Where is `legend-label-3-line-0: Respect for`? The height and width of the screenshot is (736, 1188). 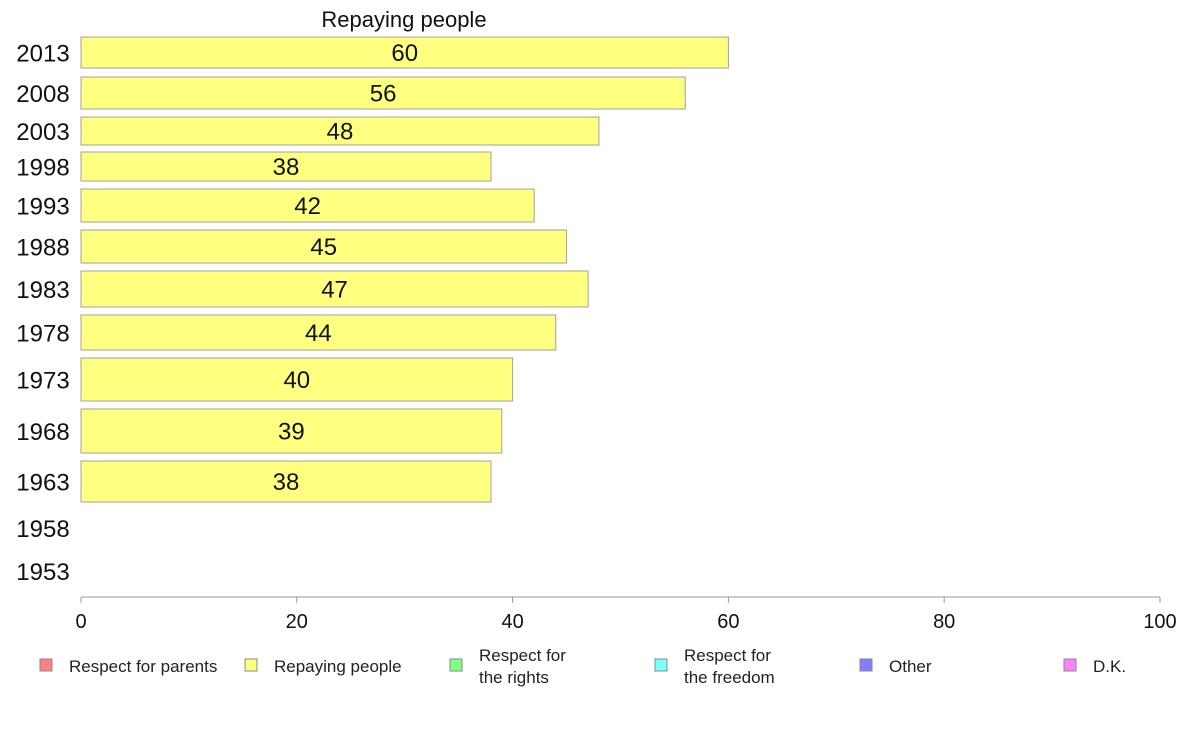
legend-label-3-line-0: Respect for is located at coordinates (727, 655).